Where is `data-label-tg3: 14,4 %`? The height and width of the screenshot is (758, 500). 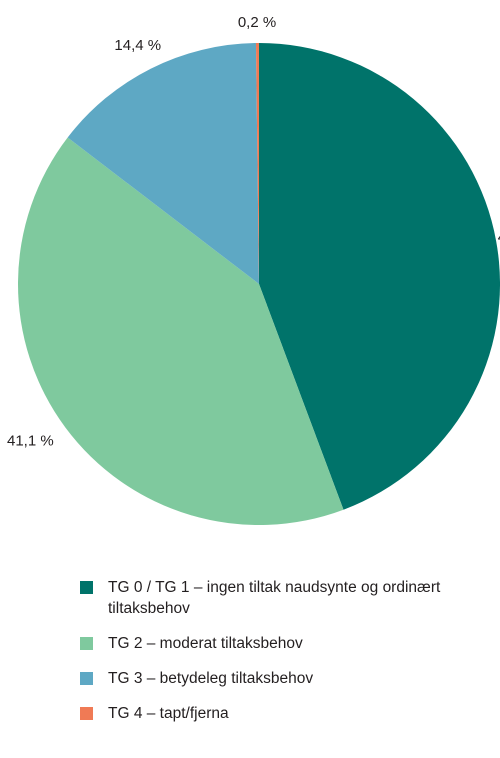 data-label-tg3: 14,4 % is located at coordinates (137, 45).